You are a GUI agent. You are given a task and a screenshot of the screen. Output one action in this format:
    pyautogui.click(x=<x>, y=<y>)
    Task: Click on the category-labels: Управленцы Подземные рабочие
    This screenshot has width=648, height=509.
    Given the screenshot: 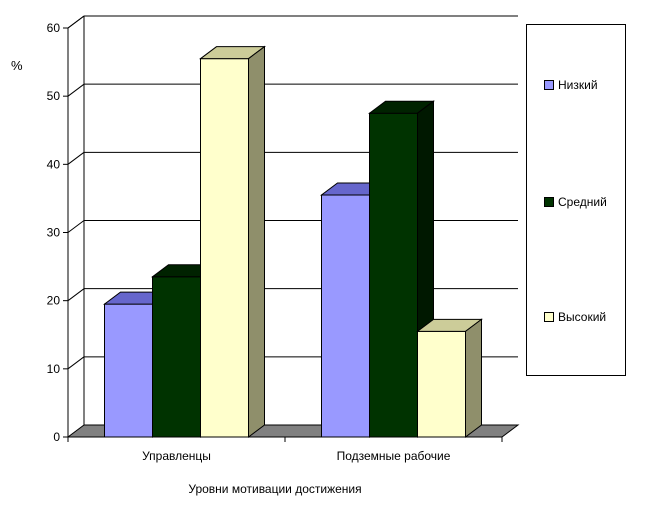 What is the action you would take?
    pyautogui.click(x=296, y=456)
    